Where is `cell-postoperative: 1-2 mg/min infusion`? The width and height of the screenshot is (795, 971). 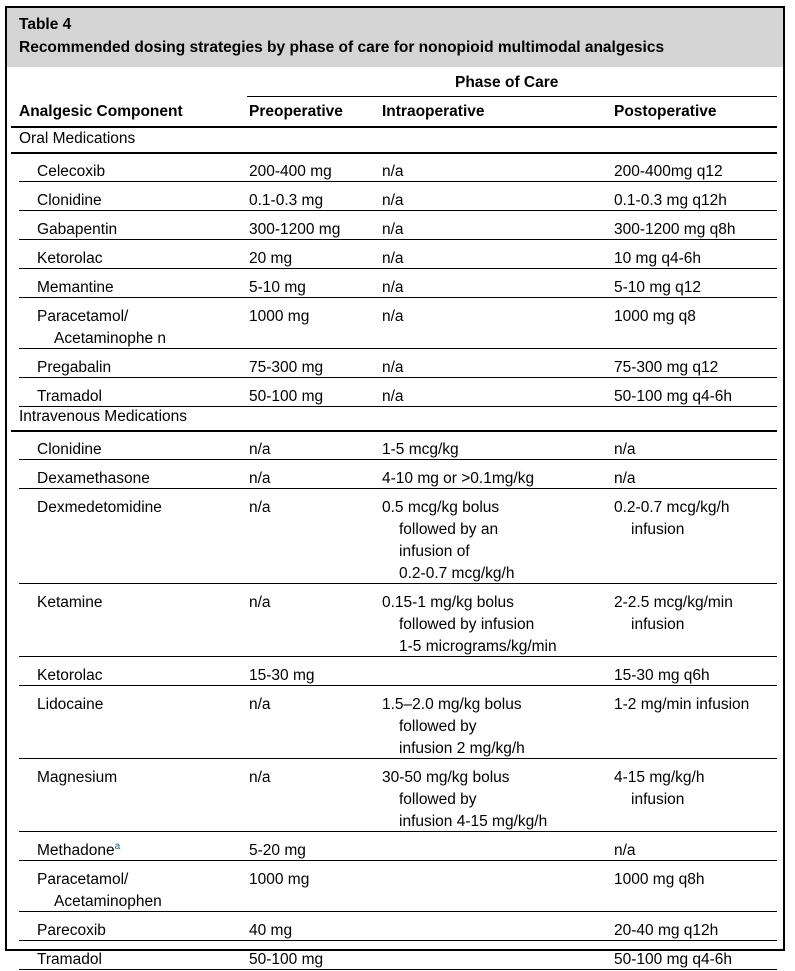
cell-postoperative: 1-2 mg/min infusion is located at coordinates (681, 705).